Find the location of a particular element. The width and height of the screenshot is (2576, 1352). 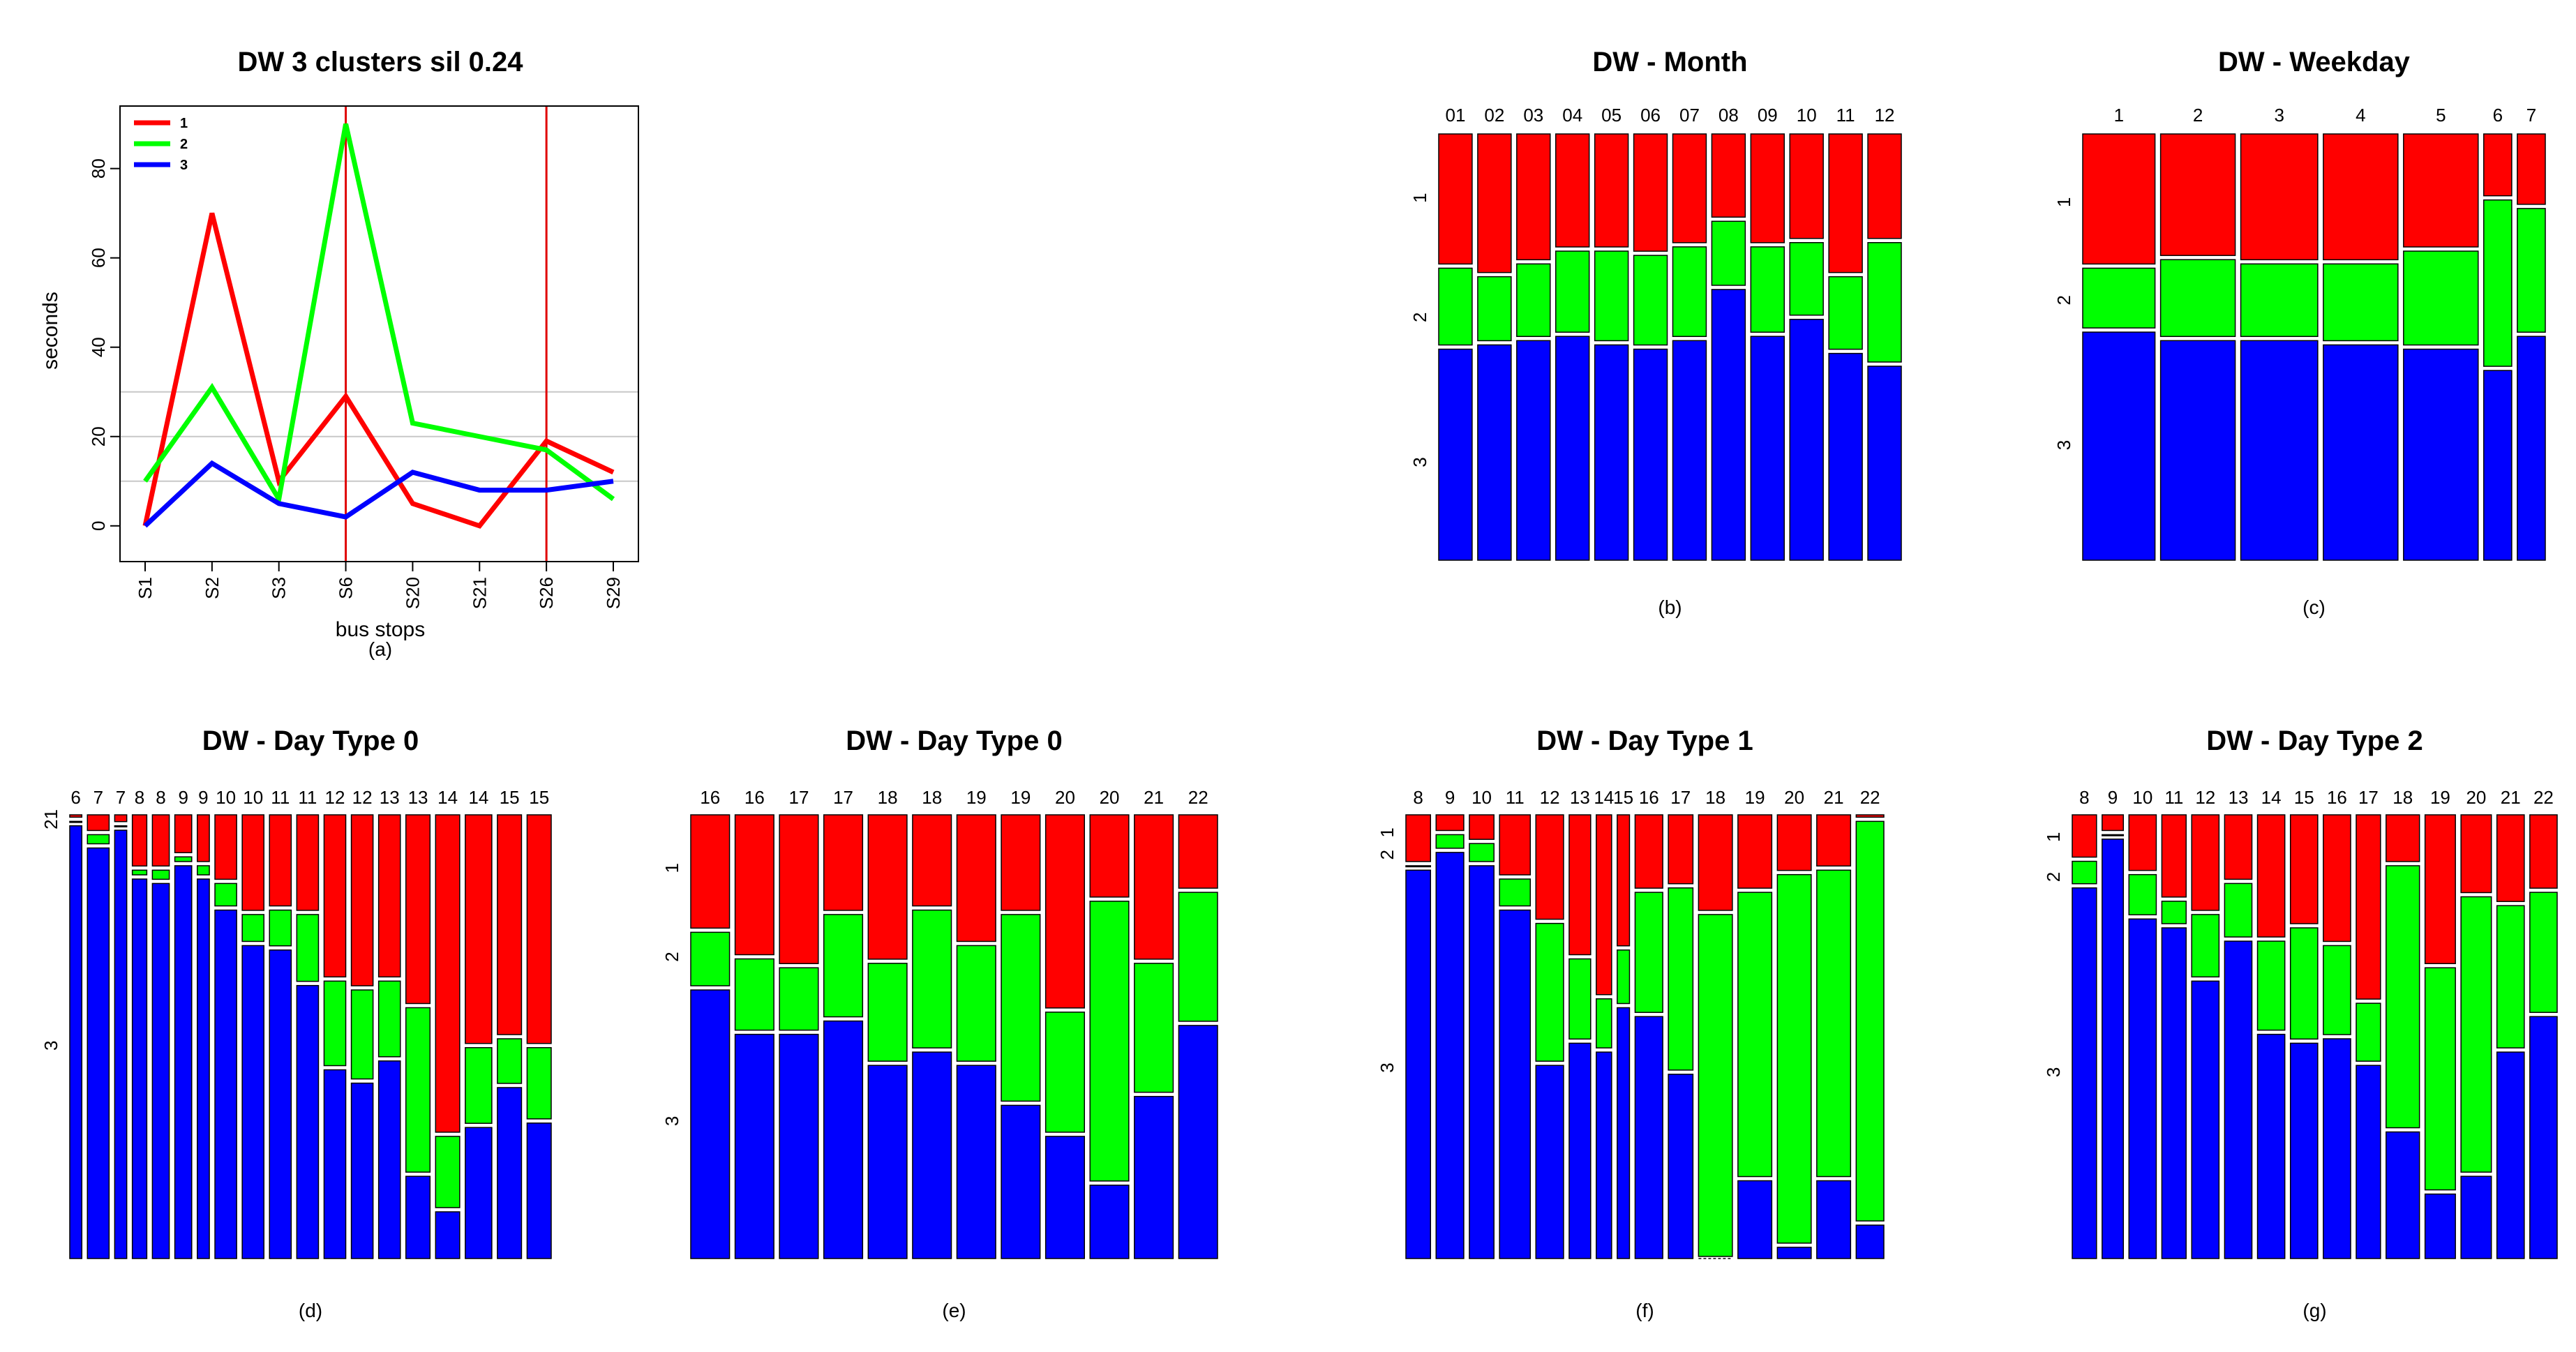

mosaic-column: 16 is located at coordinates (754, 1023).